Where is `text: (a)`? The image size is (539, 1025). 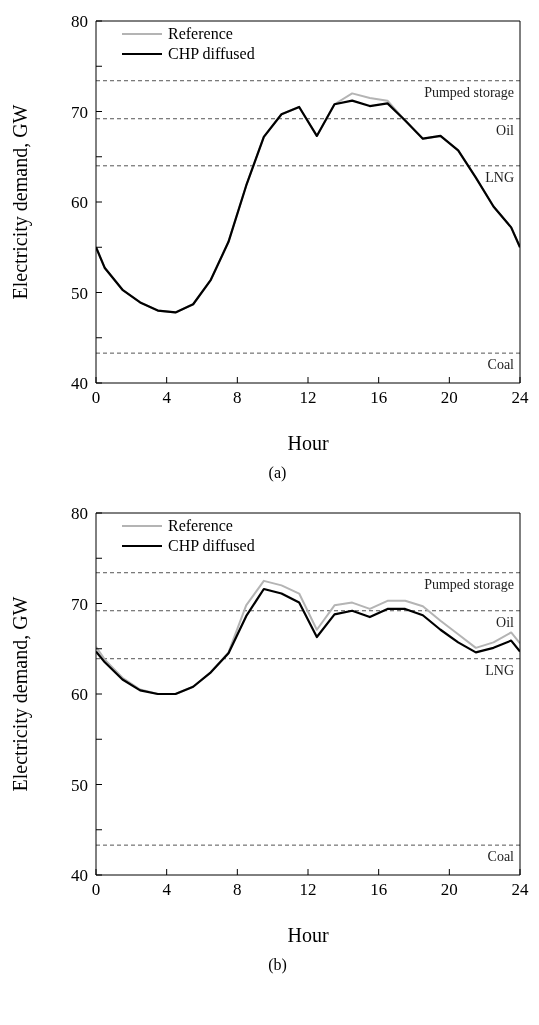
text: (a) is located at coordinates (277, 473).